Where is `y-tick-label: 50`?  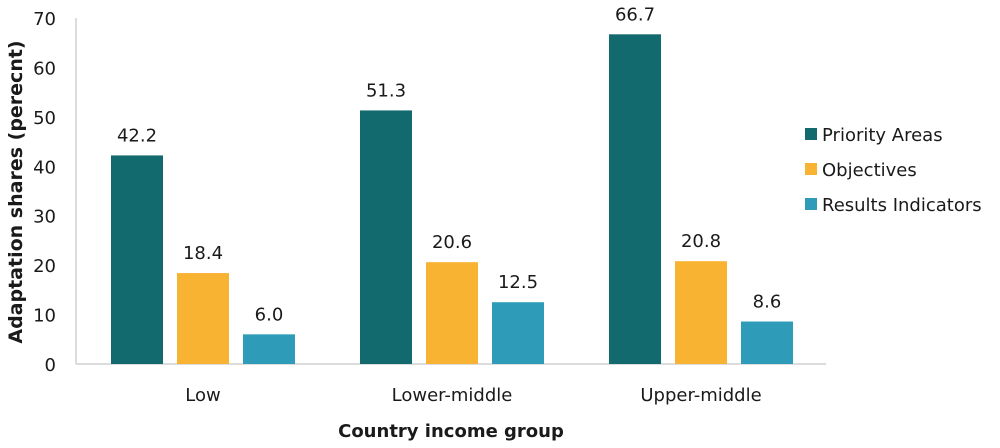 y-tick-label: 50 is located at coordinates (44, 118).